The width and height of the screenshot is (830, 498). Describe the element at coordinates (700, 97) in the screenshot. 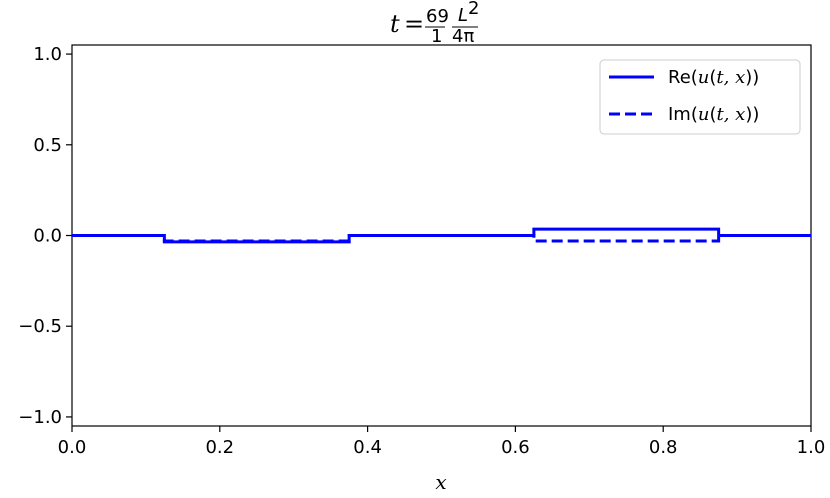

I see `legend: Re(u(t, x)) Im(u(t, x))` at that location.